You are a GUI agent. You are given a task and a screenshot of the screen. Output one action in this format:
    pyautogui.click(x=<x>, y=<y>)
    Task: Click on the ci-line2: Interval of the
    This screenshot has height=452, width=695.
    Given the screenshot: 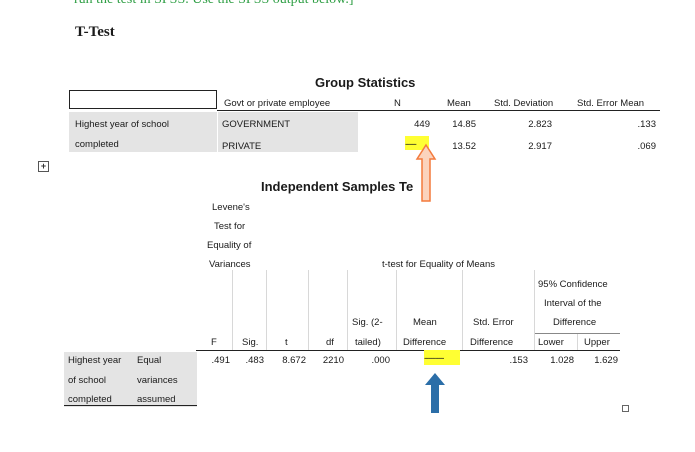 What is the action you would take?
    pyautogui.click(x=573, y=303)
    